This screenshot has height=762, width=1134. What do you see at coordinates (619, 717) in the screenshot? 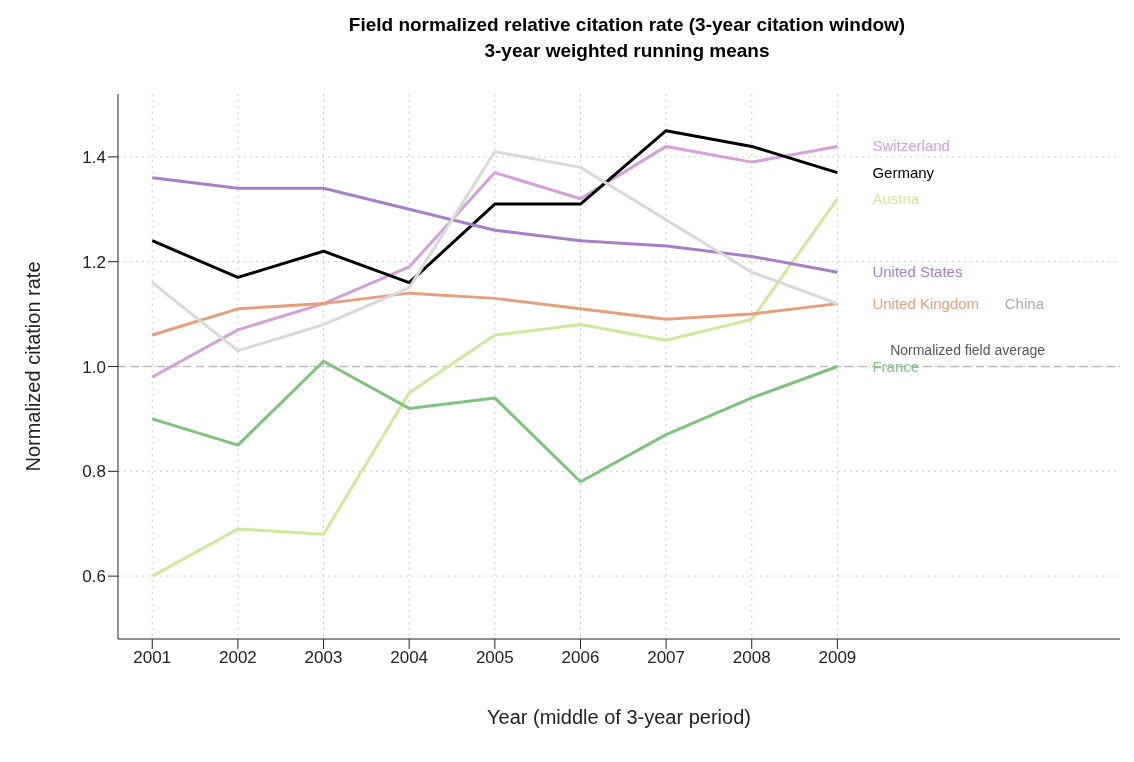
I see `x-axis-title: Year (middle of 3-year period)` at bounding box center [619, 717].